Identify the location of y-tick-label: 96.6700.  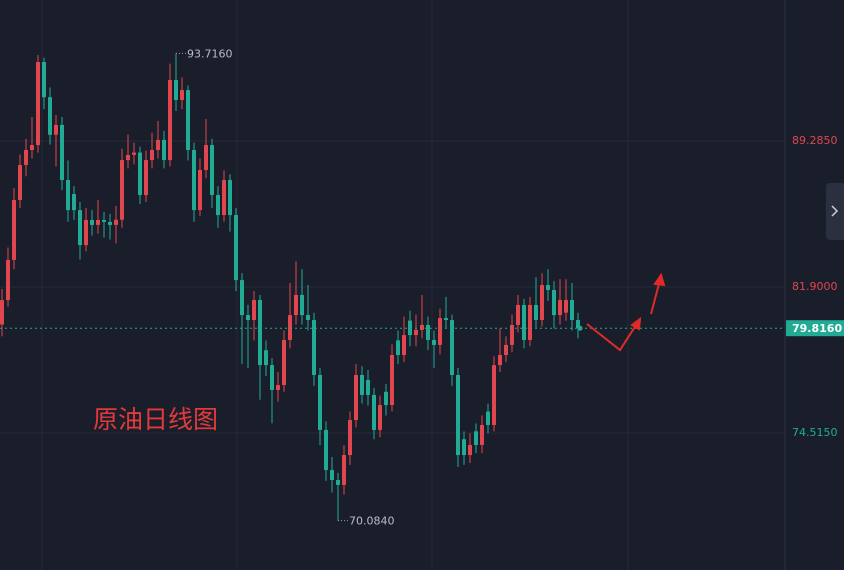
(815, 0).